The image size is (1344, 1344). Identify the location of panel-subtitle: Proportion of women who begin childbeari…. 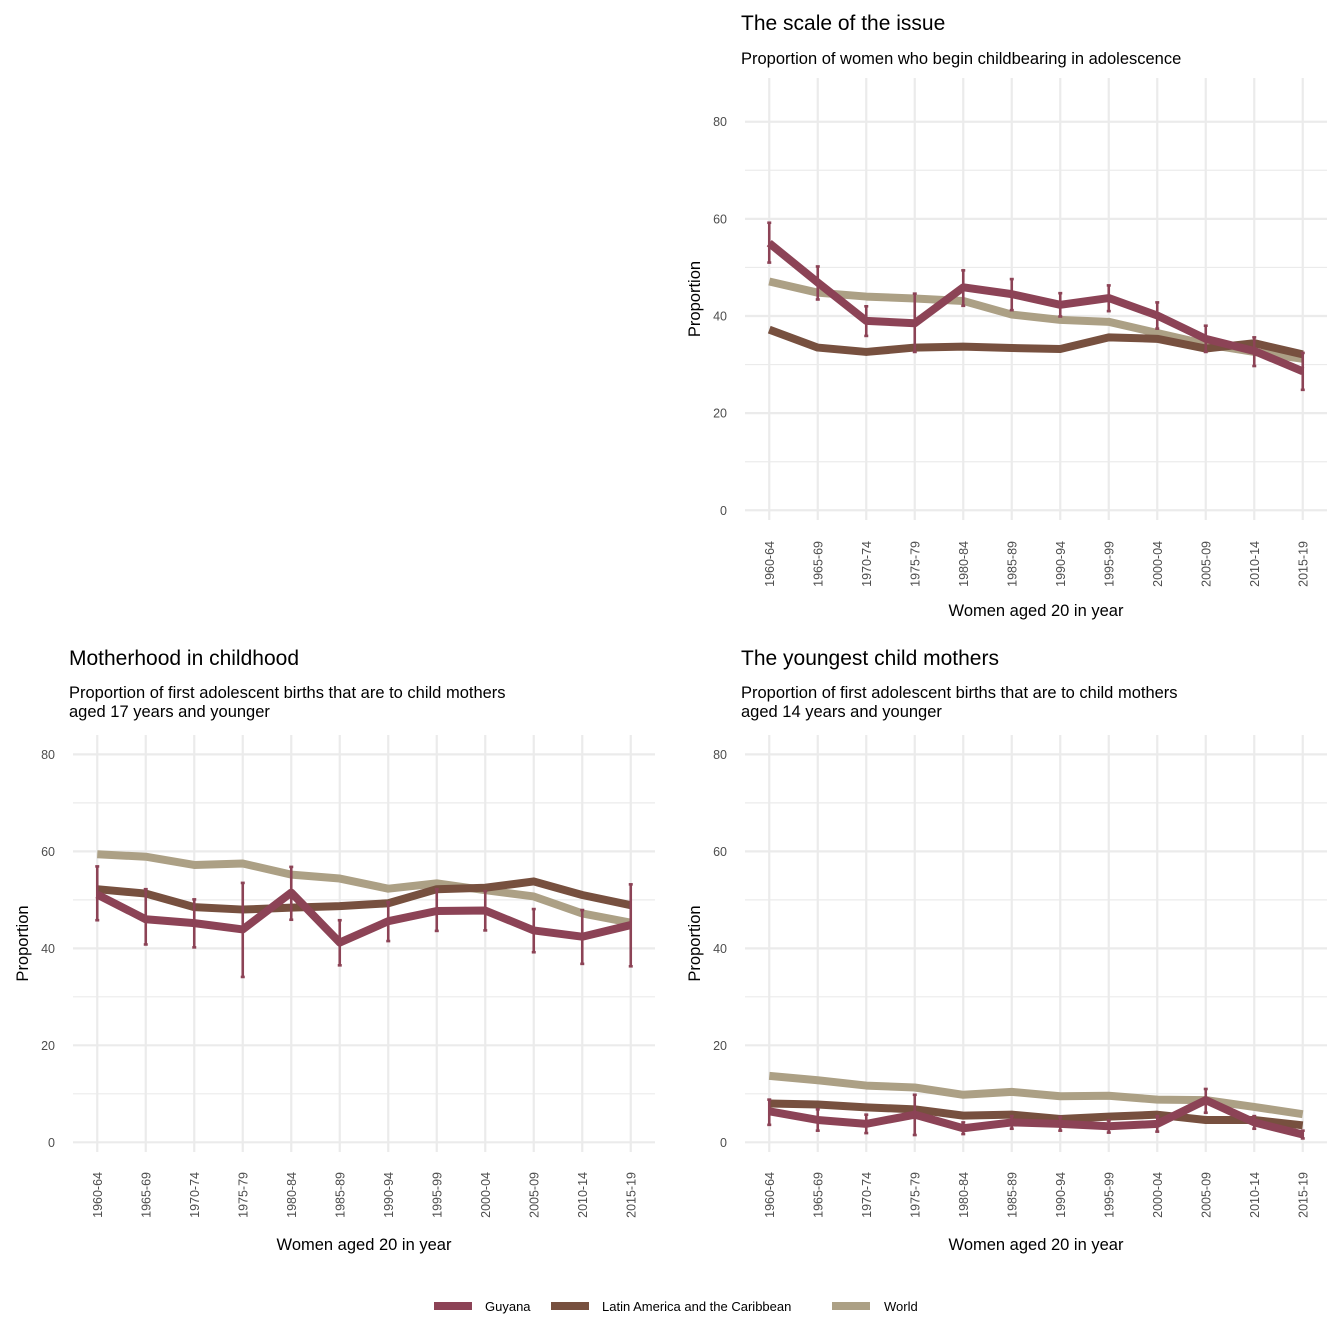
(961, 59).